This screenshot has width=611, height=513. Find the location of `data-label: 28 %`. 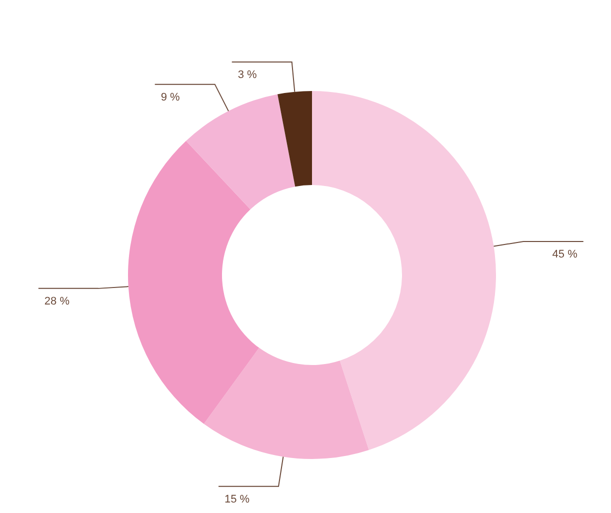

data-label: 28 % is located at coordinates (57, 301).